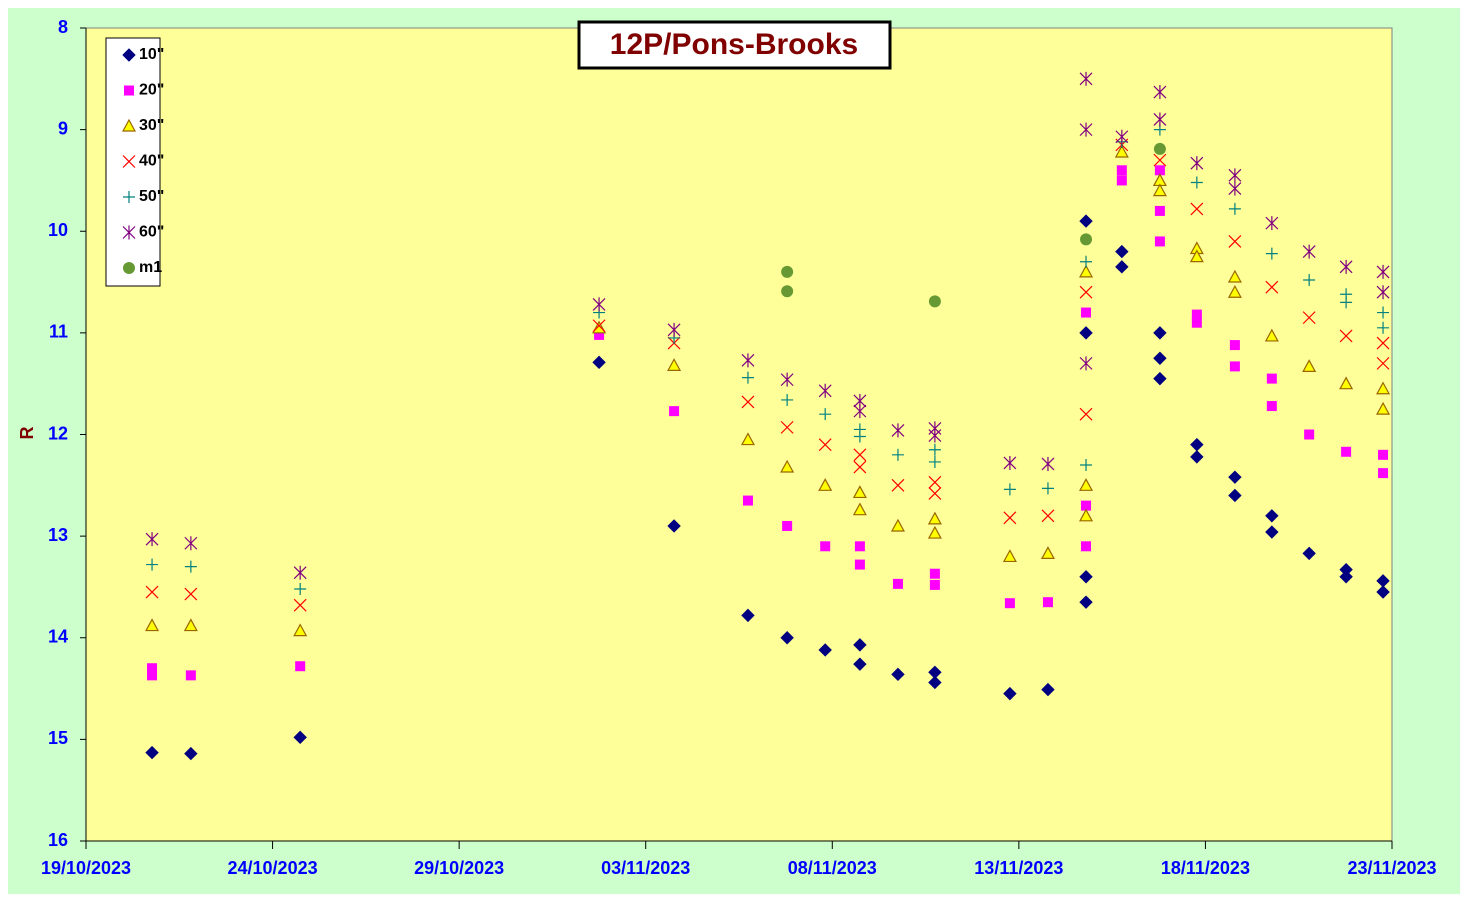 Image resolution: width=1466 pixels, height=906 pixels. What do you see at coordinates (63, 128) in the screenshot?
I see `y-tick-label: 9` at bounding box center [63, 128].